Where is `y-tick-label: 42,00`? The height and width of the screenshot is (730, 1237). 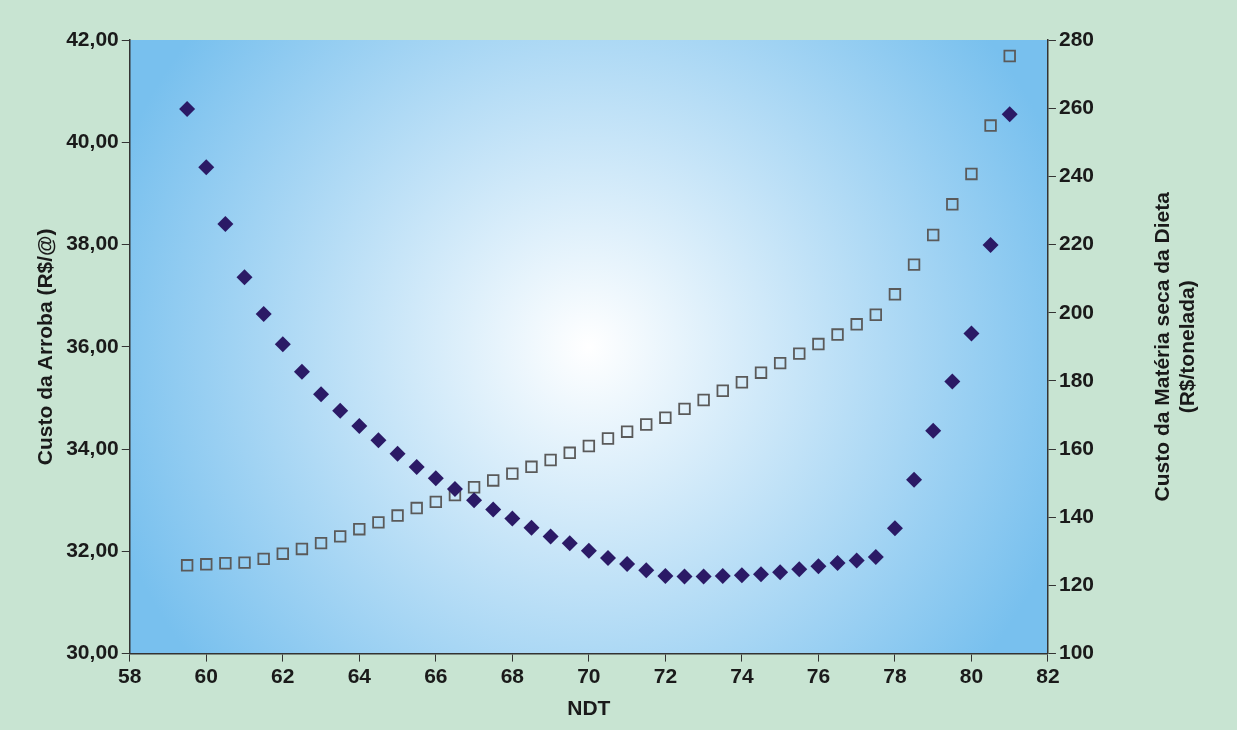
y-tick-label: 42,00 is located at coordinates (92, 38).